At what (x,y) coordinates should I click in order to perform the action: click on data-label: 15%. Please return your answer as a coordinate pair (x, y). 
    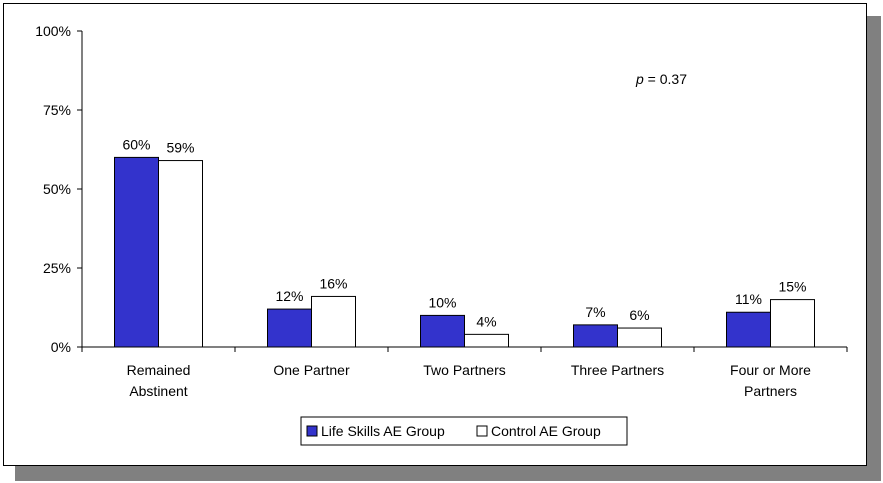
    Looking at the image, I should click on (792, 287).